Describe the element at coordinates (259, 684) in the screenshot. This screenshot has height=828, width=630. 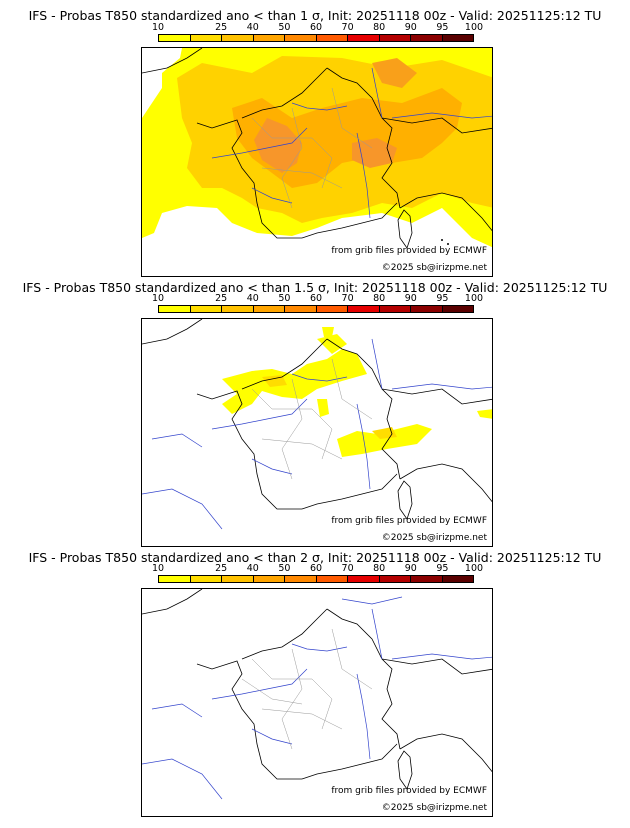
I see `river-loire` at that location.